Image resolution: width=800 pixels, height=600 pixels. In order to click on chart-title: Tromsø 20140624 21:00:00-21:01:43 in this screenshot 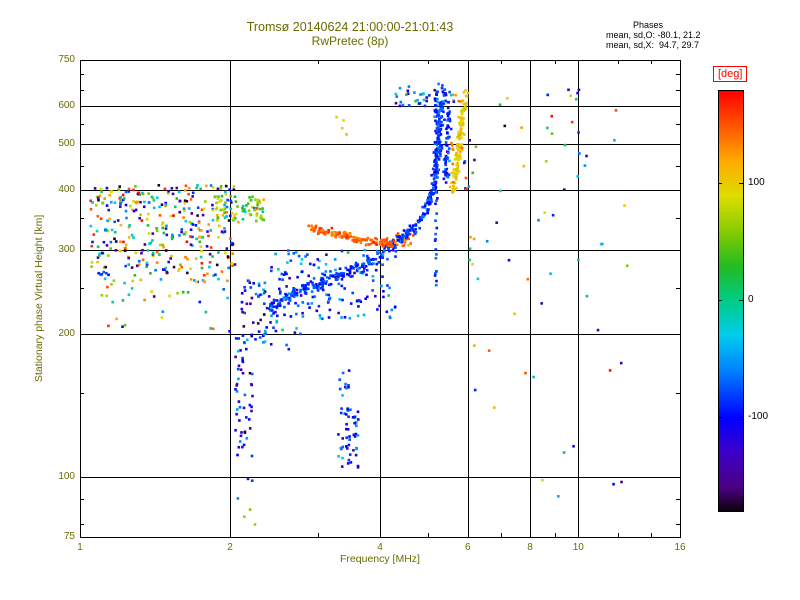, I will do `click(350, 27)`.